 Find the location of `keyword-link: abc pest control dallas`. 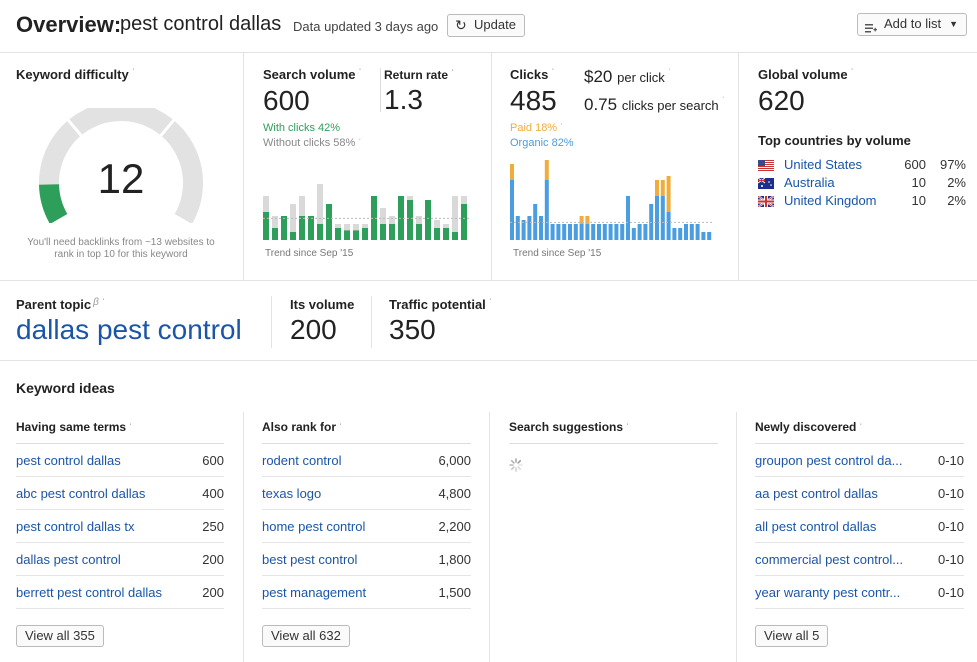

keyword-link: abc pest control dallas is located at coordinates (81, 493).